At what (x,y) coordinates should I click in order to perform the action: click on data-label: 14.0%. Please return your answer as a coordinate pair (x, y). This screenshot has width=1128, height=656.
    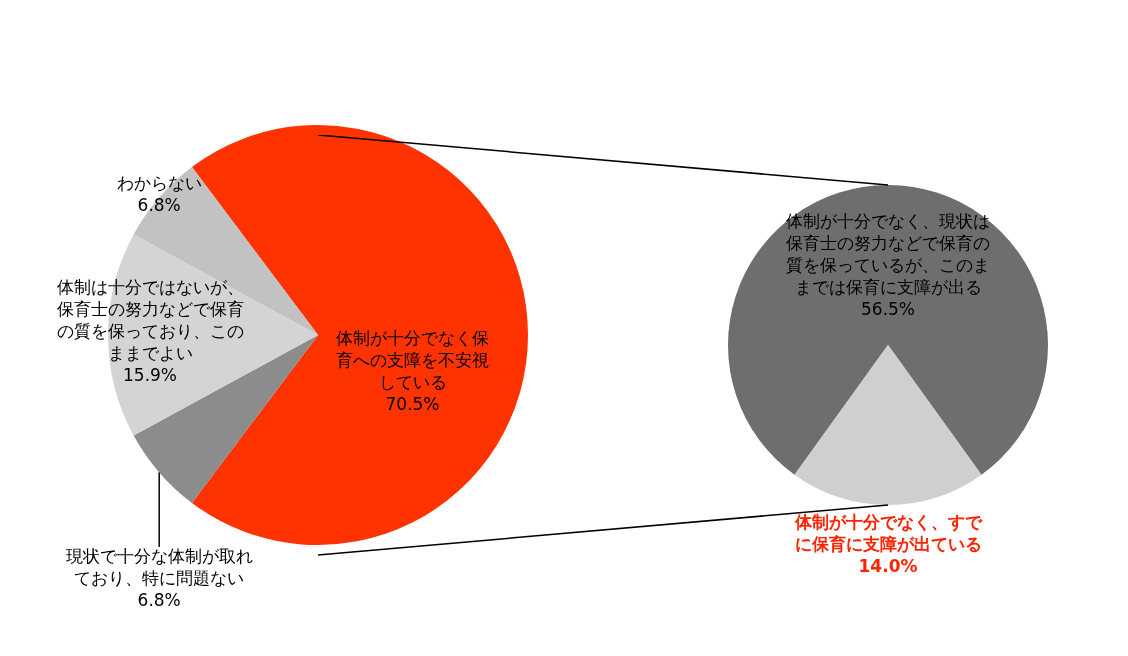
    Looking at the image, I should click on (888, 565).